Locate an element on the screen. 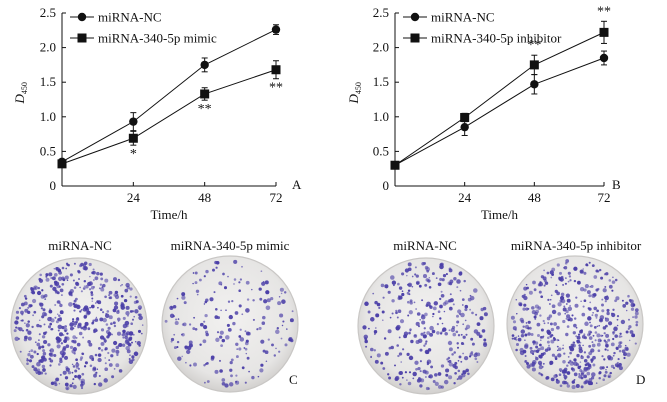 This screenshot has width=667, height=402. panel-letter-a: A is located at coordinates (297, 184).